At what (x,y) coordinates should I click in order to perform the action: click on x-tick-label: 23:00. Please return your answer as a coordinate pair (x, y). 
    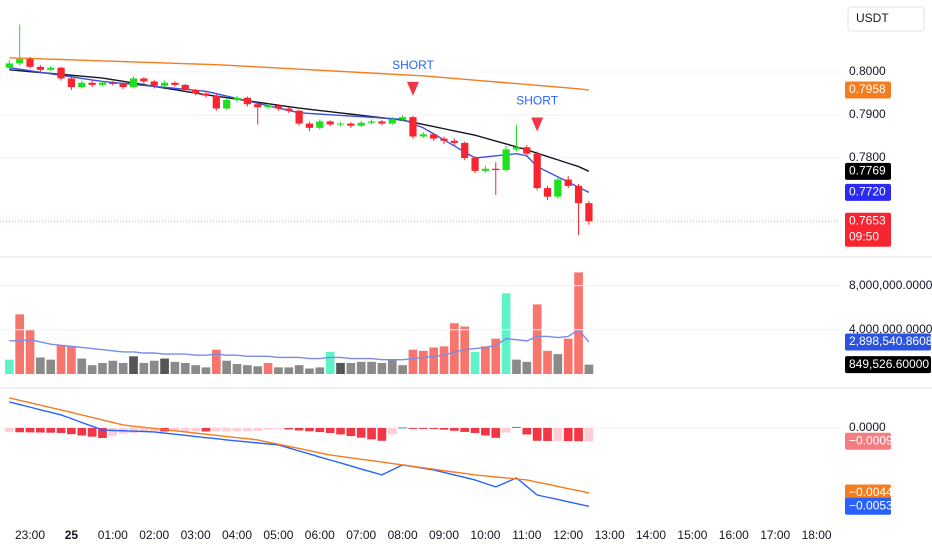
    Looking at the image, I should click on (30, 535).